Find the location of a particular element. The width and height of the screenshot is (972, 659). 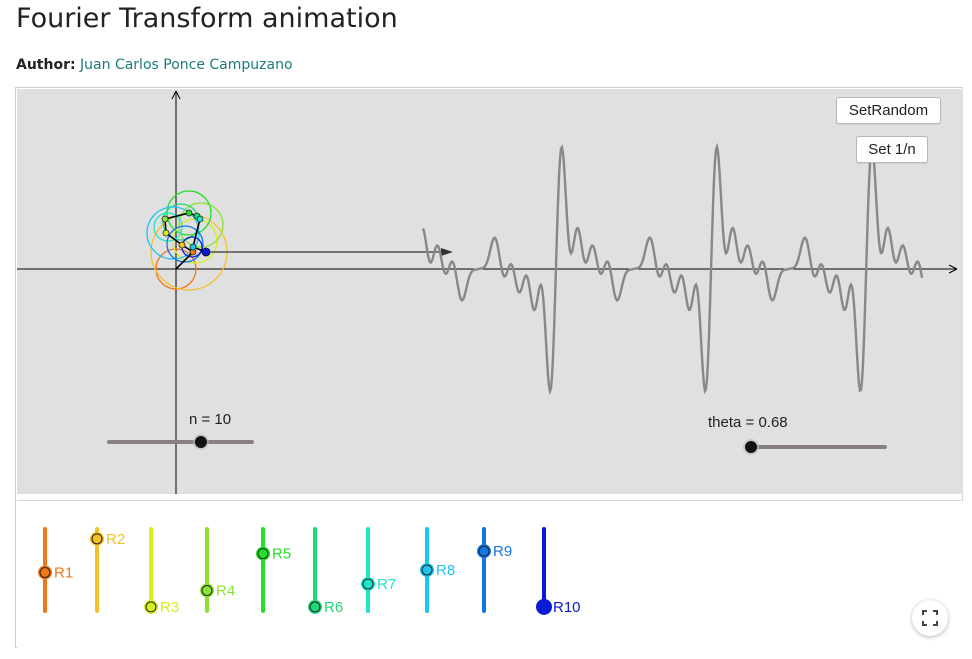

radius-slider-label: R3 is located at coordinates (169, 607).